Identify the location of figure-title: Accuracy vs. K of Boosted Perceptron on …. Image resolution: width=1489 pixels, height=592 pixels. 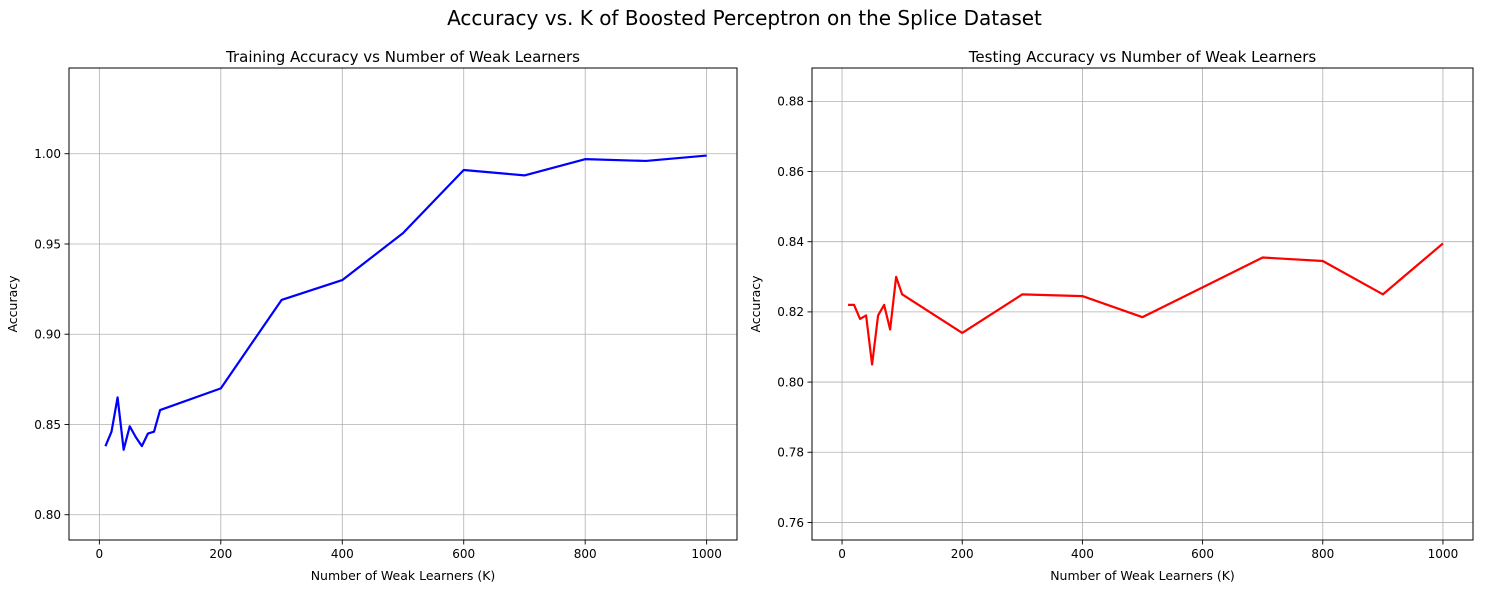
(744, 18).